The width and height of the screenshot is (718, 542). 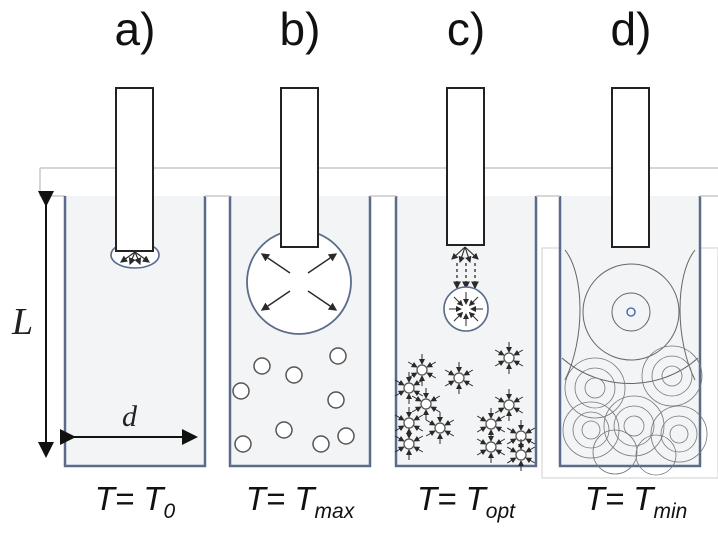 I want to click on condition-label-a: T= T0, so click(x=135, y=502).